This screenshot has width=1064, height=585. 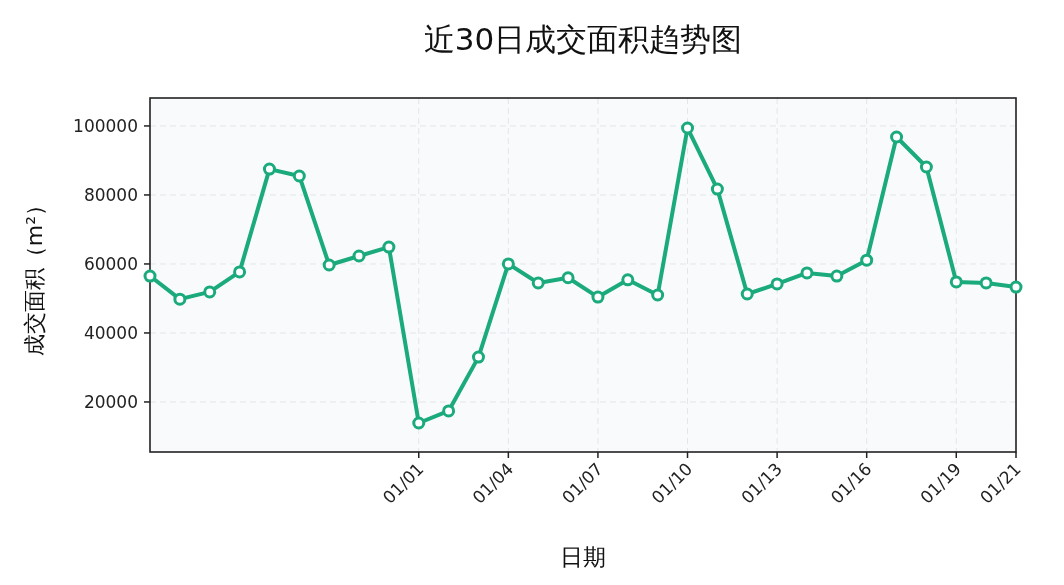 I want to click on y-axis-title: 成交面积（m²）, so click(x=34, y=275).